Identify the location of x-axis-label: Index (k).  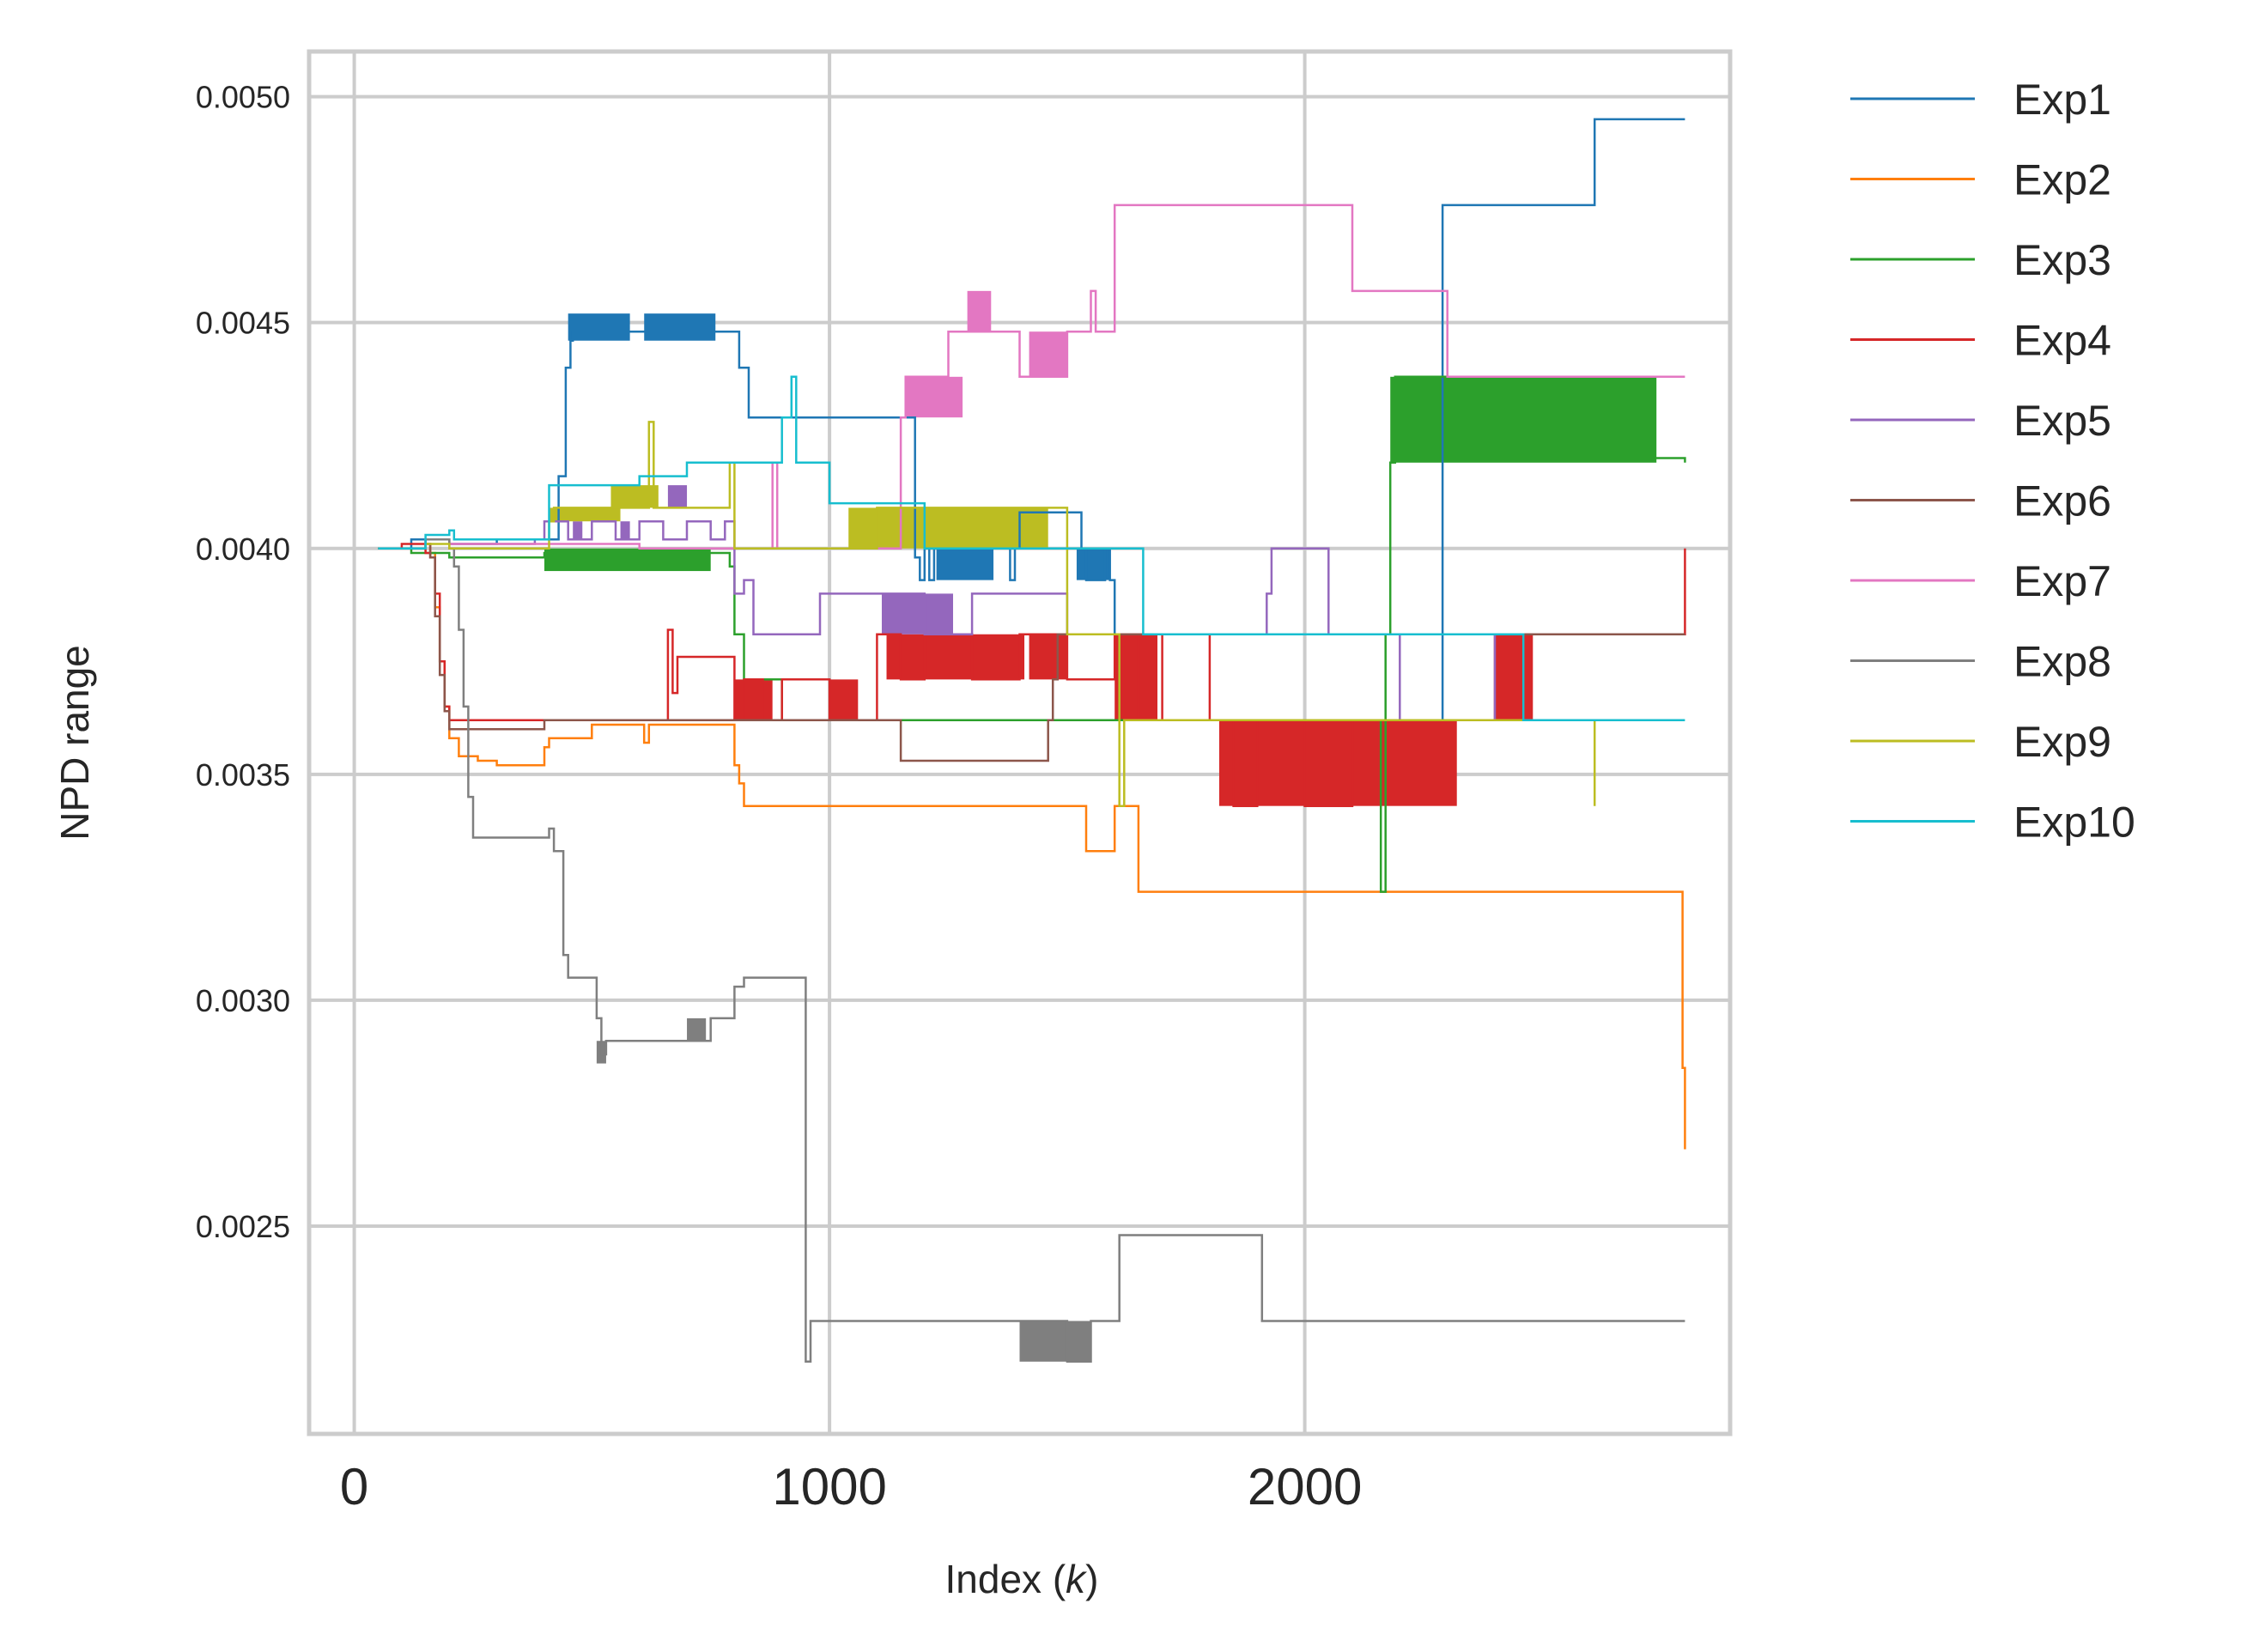
(1022, 1579).